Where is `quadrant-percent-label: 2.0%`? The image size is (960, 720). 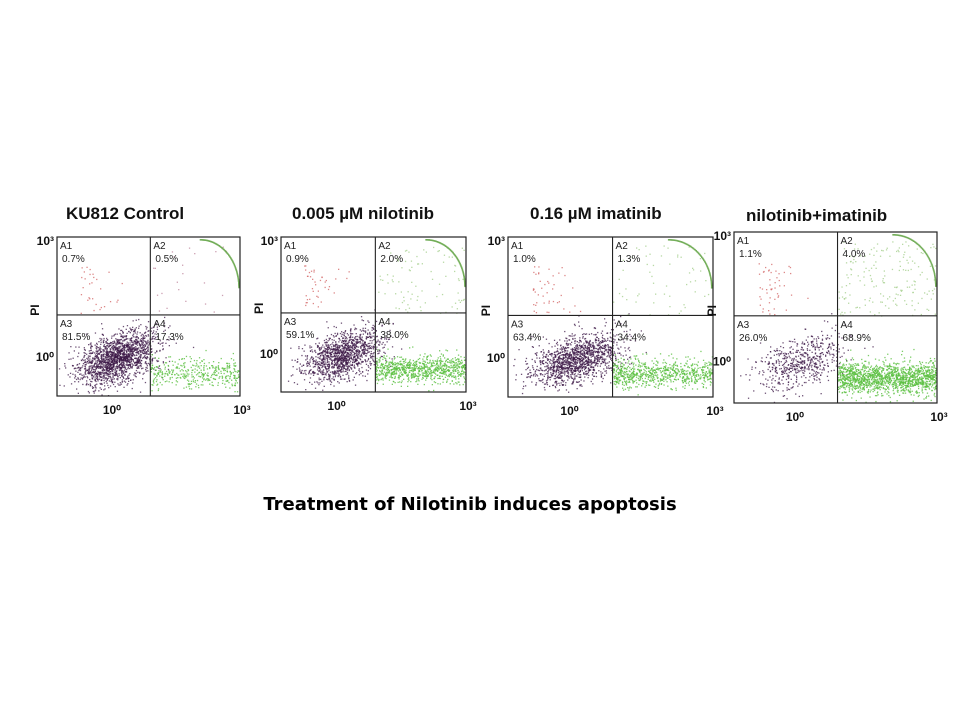 quadrant-percent-label: 2.0% is located at coordinates (391, 259).